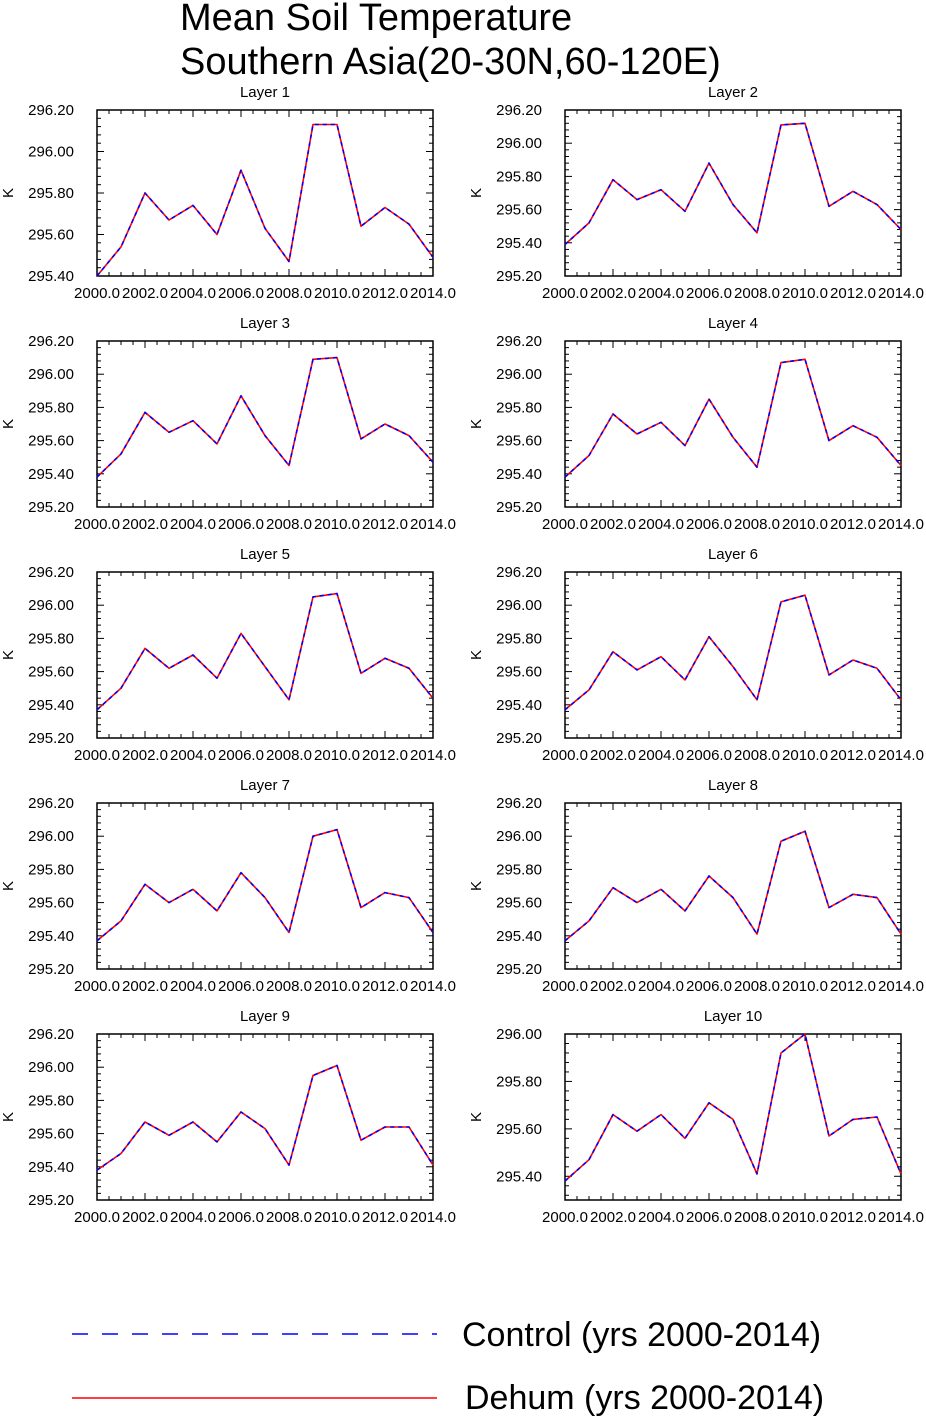 Image resolution: width=926 pixels, height=1418 pixels. Describe the element at coordinates (265, 323) in the screenshot. I see `panel-title: Layer 3` at that location.